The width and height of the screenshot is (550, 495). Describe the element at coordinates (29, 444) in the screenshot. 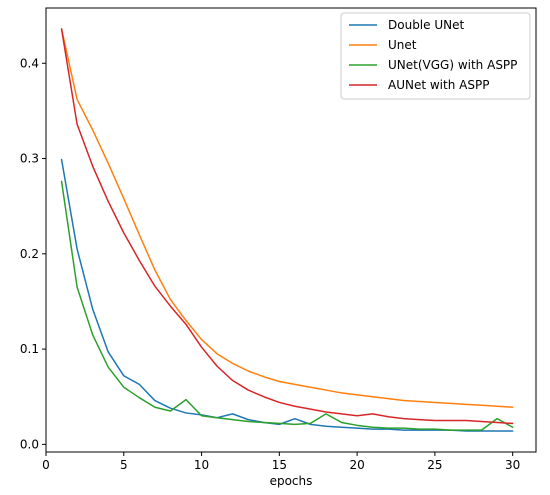

I see `y-tick-label: 0.0` at that location.